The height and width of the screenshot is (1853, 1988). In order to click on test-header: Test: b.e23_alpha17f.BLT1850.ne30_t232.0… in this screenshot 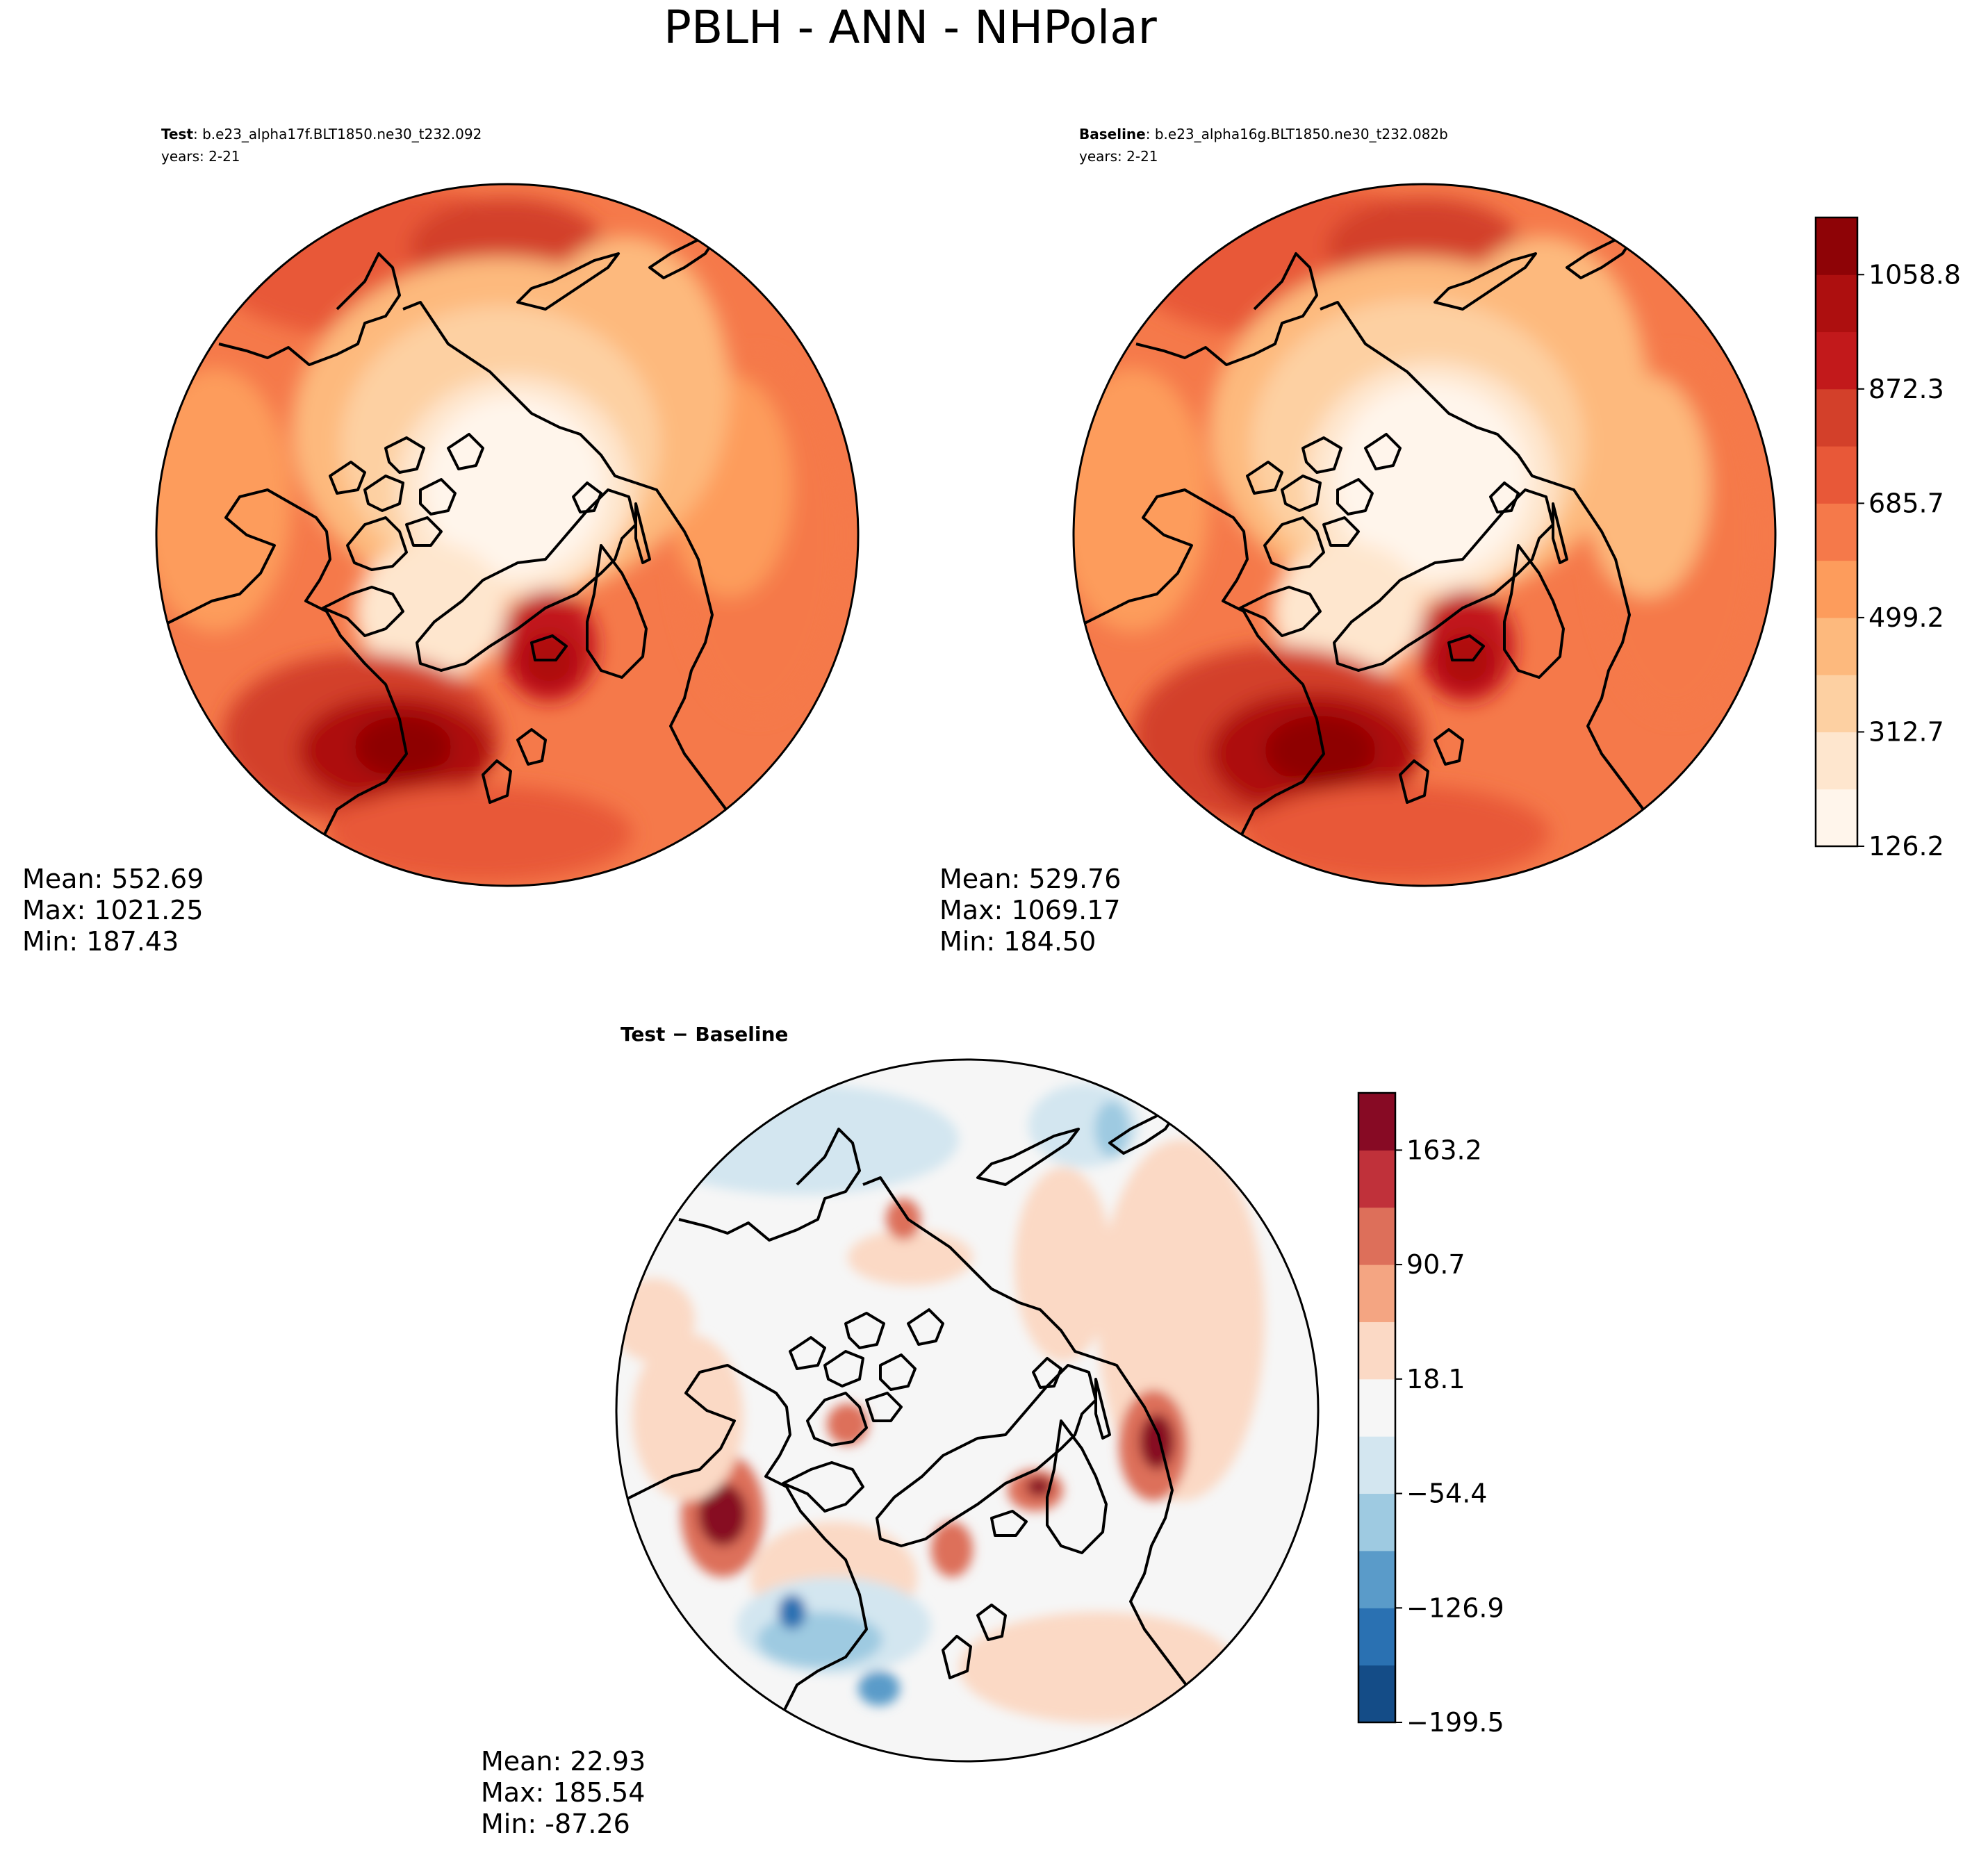, I will do `click(321, 134)`.